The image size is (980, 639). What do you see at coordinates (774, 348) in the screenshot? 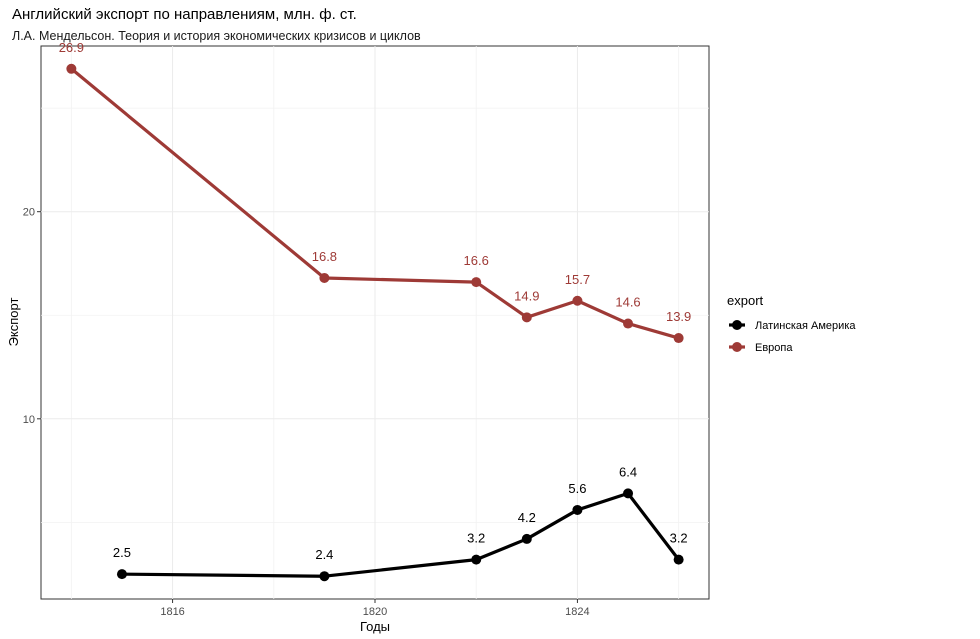
I see `legend-label: Европа` at bounding box center [774, 348].